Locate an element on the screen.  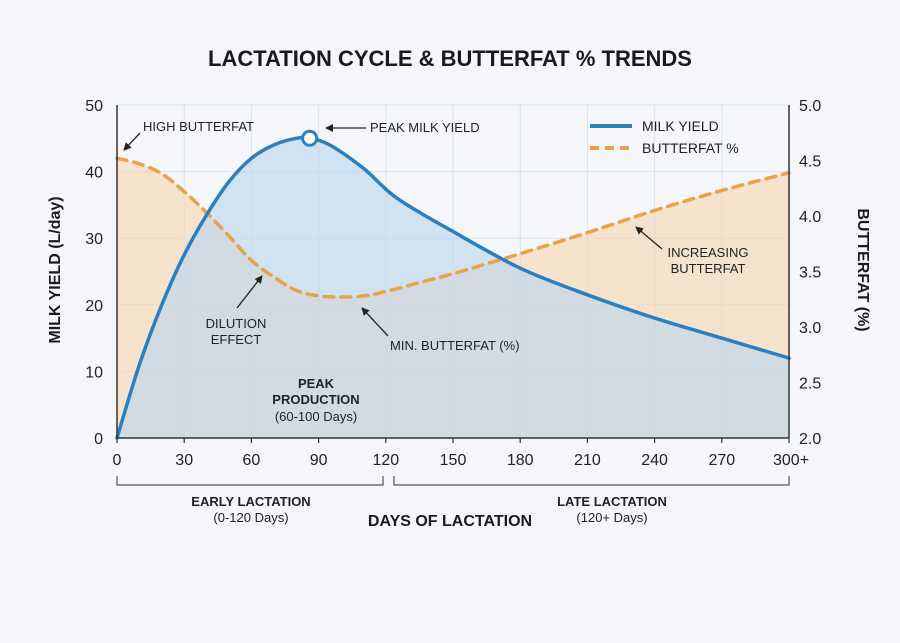
x-tick-label-8: 240 is located at coordinates (654, 460).